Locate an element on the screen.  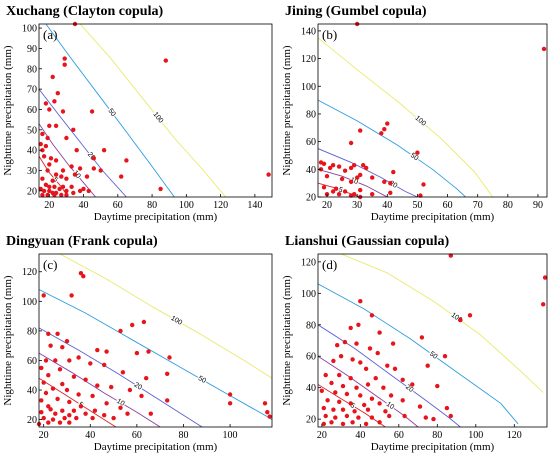
y-tick-label: 60 is located at coordinates (32, 361).